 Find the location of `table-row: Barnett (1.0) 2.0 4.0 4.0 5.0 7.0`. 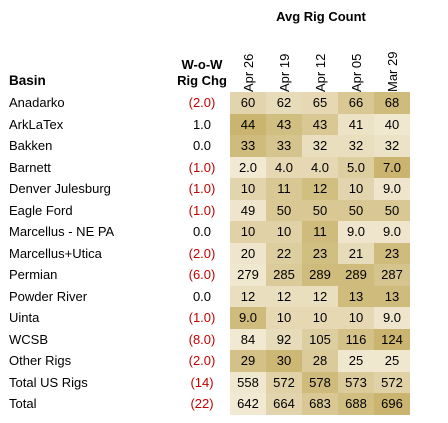

table-row: Barnett (1.0) 2.0 4.0 4.0 5.0 7.0 is located at coordinates (207, 167).